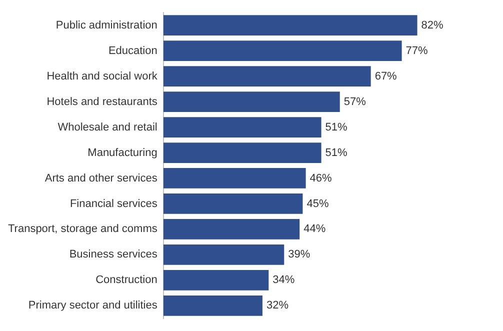 The width and height of the screenshot is (503, 331). What do you see at coordinates (83, 229) in the screenshot?
I see `y-tick-label: Transport, storage and comms` at bounding box center [83, 229].